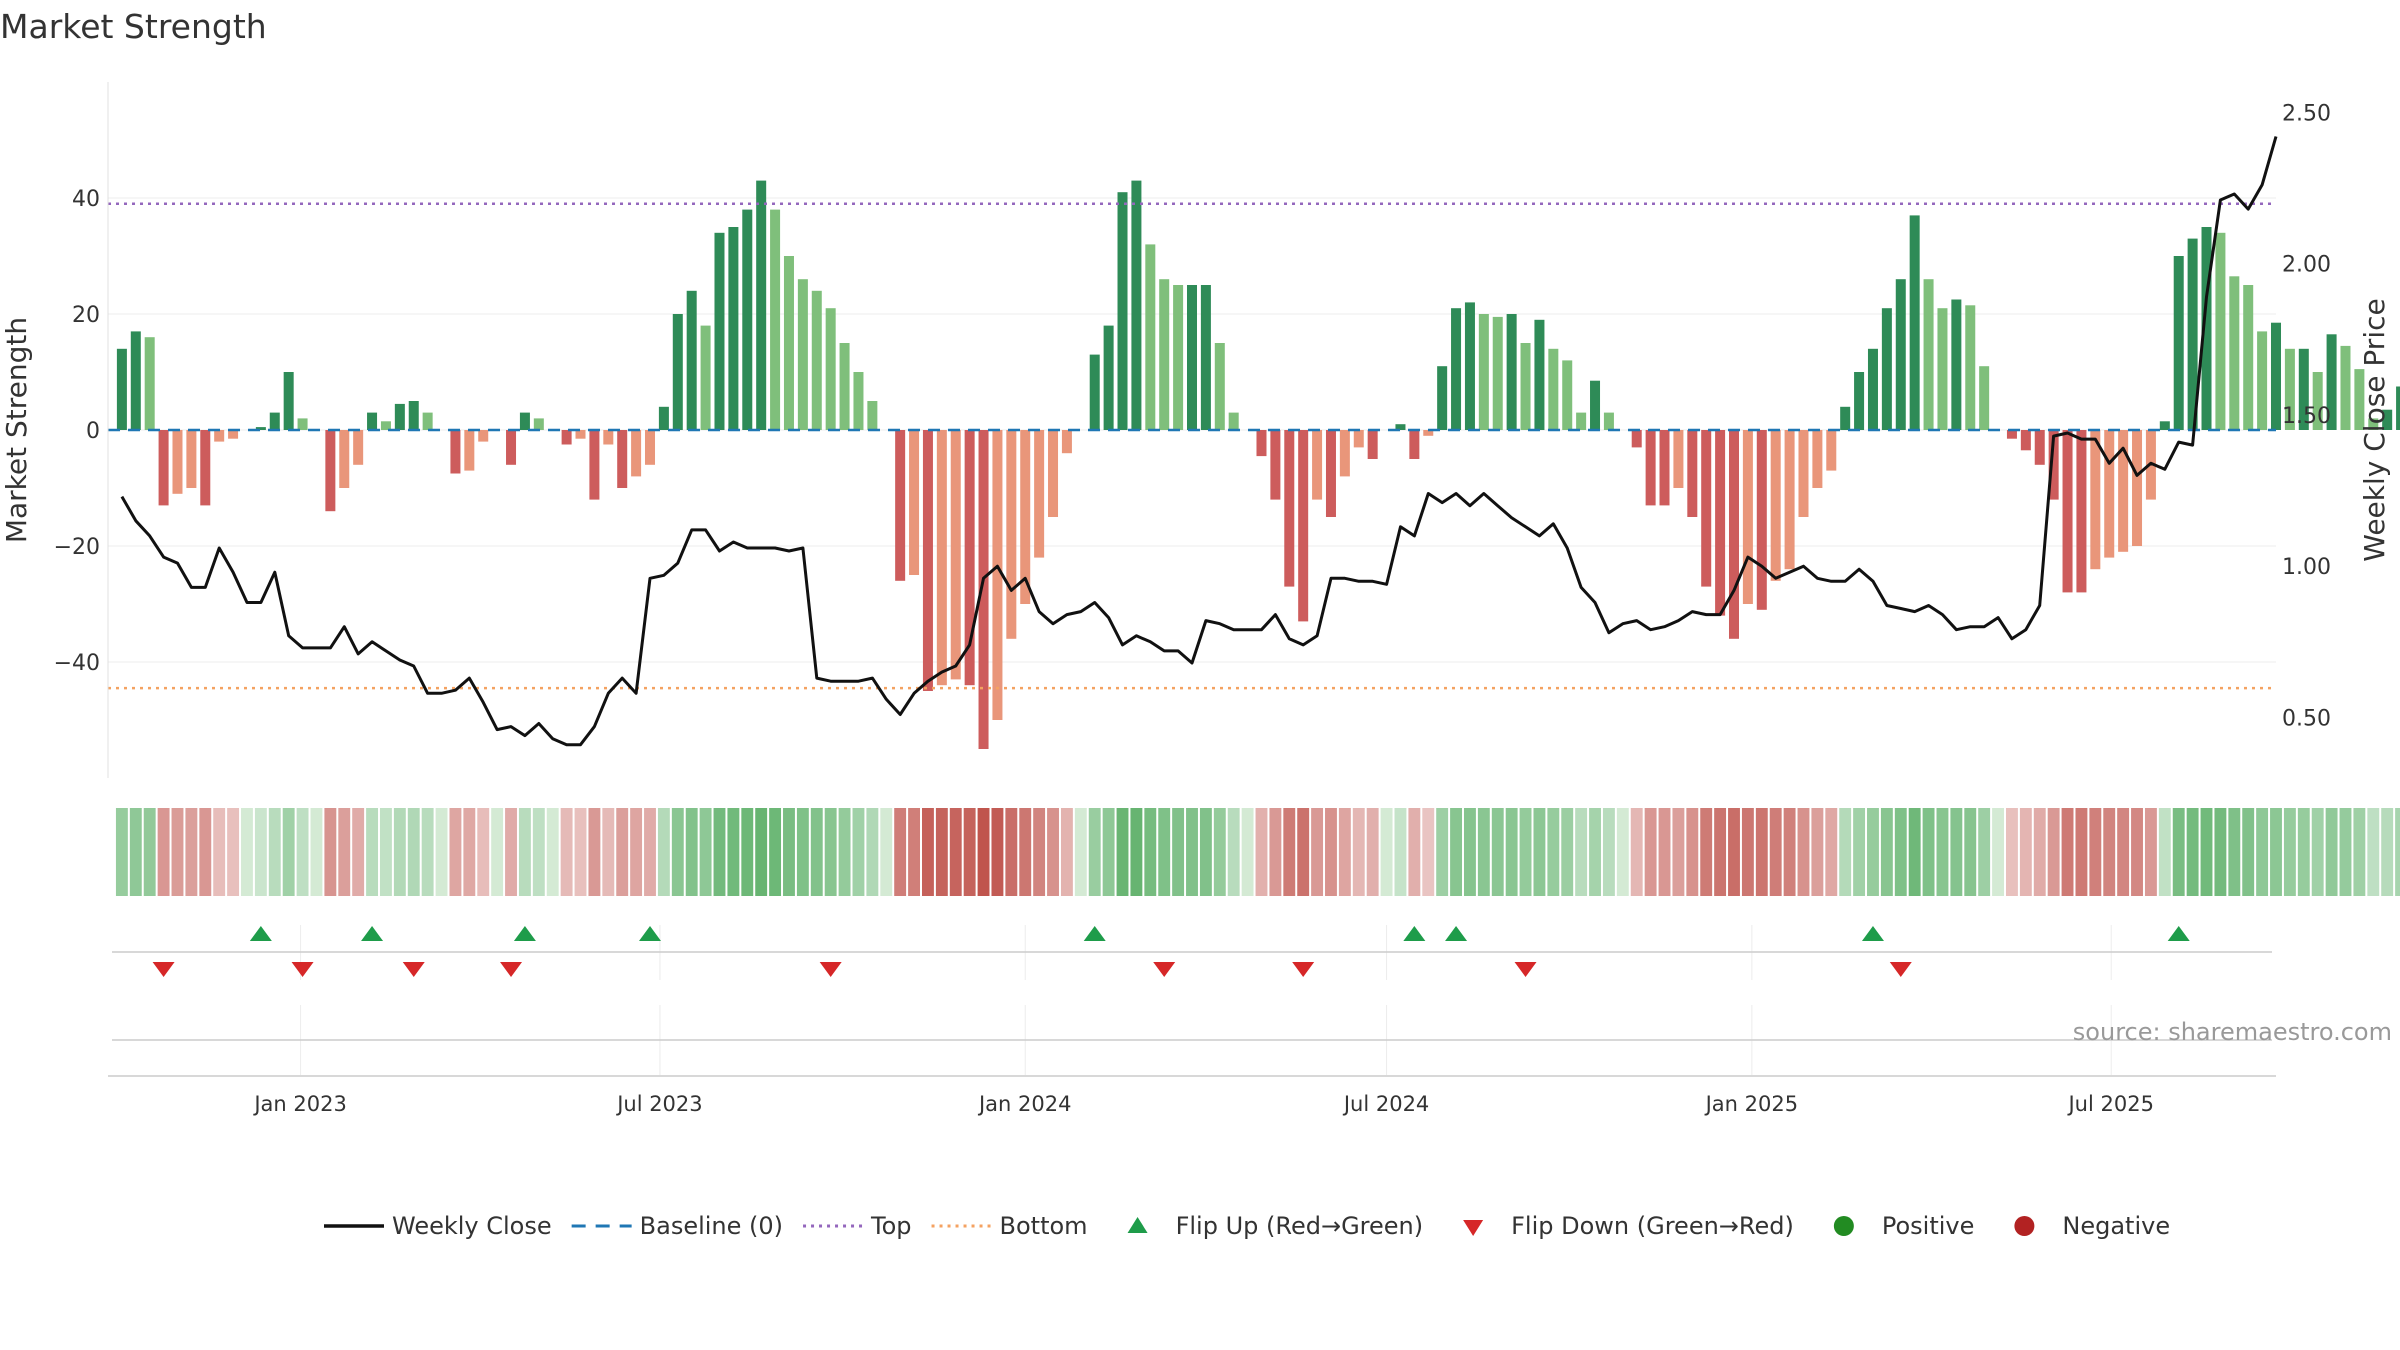 This screenshot has width=2400, height=1350. Describe the element at coordinates (2109, 1104) in the screenshot. I see `x-tick-label: Jul 2025` at that location.